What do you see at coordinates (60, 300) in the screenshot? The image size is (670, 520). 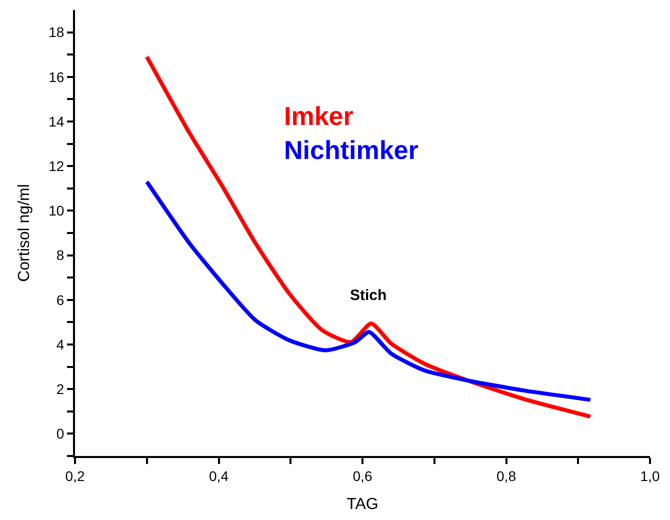 I see `y-tick-label: 6` at bounding box center [60, 300].